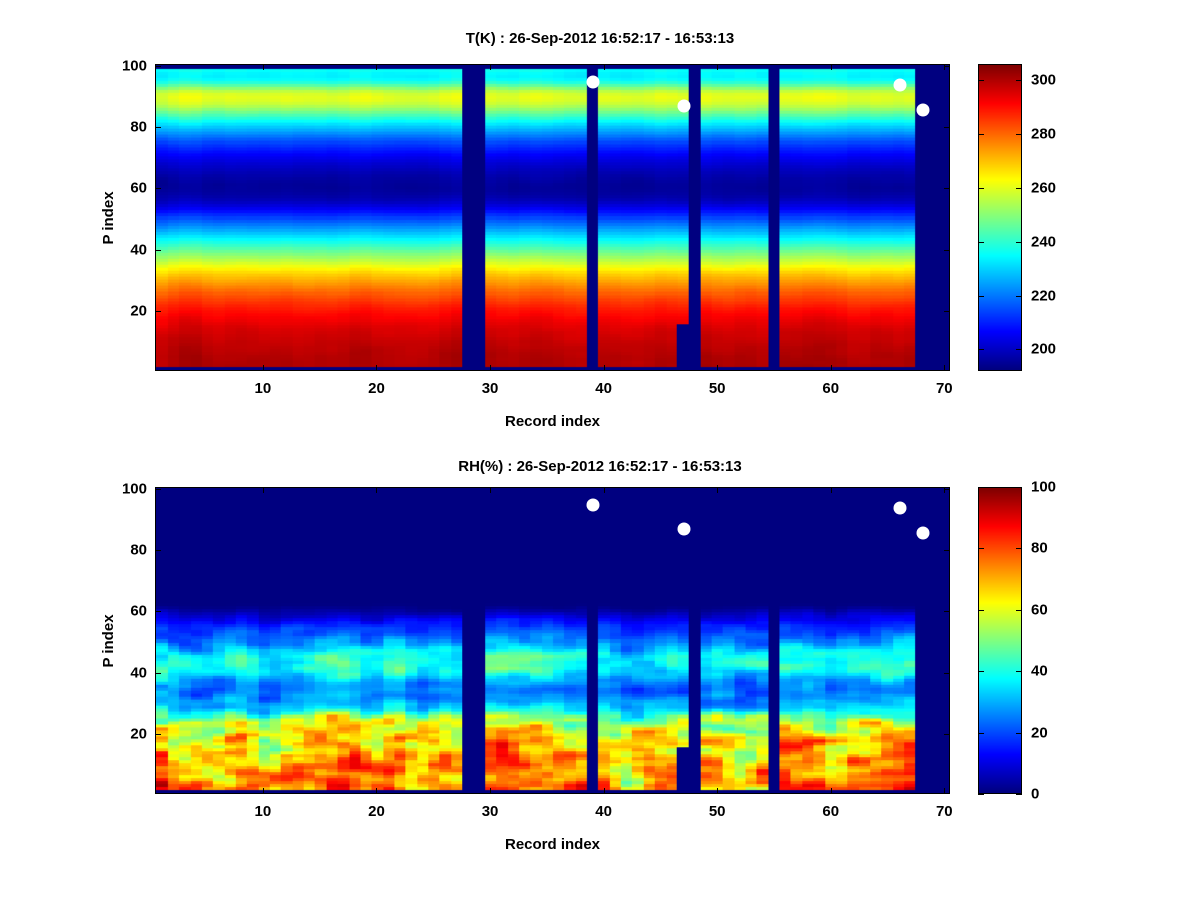  I want to click on xaxis-label-relative-humidity: Record index, so click(552, 844).